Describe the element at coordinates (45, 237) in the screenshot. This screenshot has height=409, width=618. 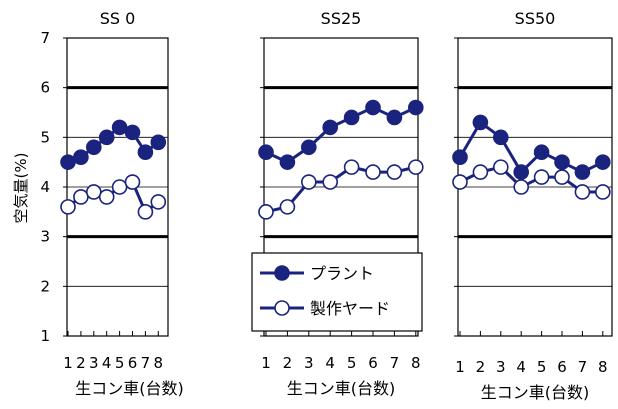
I see `y-tick-label: 3` at that location.